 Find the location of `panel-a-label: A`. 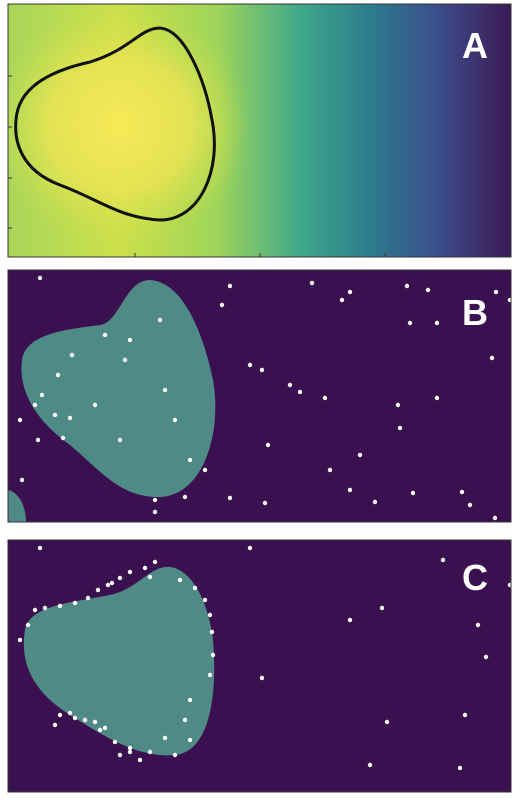

panel-a-label: A is located at coordinates (475, 45).